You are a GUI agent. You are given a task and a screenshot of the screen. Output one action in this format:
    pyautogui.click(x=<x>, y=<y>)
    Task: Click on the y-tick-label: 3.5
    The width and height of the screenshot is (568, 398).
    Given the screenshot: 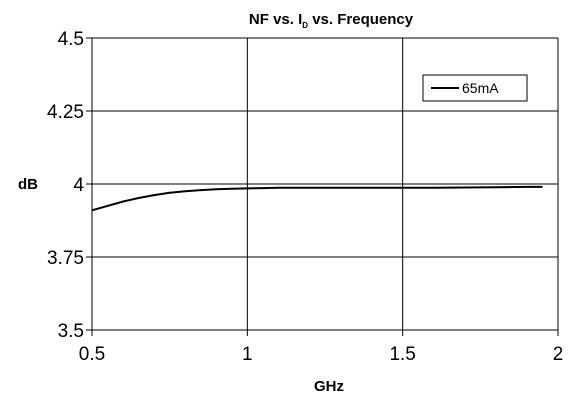 What is the action you would take?
    pyautogui.click(x=71, y=331)
    